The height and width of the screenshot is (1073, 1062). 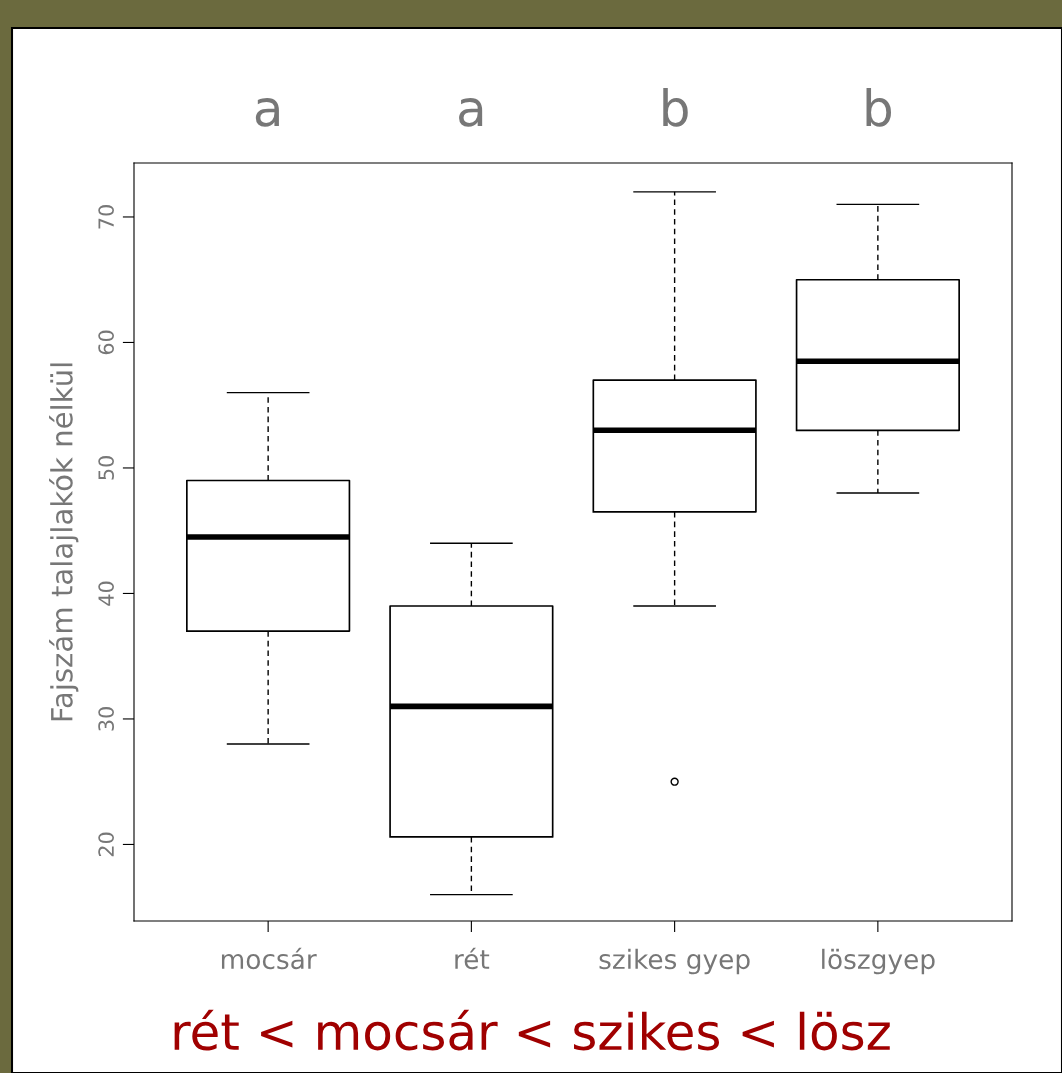 I want to click on text: rét < mocsár < szikes < lösz, so click(x=532, y=1030).